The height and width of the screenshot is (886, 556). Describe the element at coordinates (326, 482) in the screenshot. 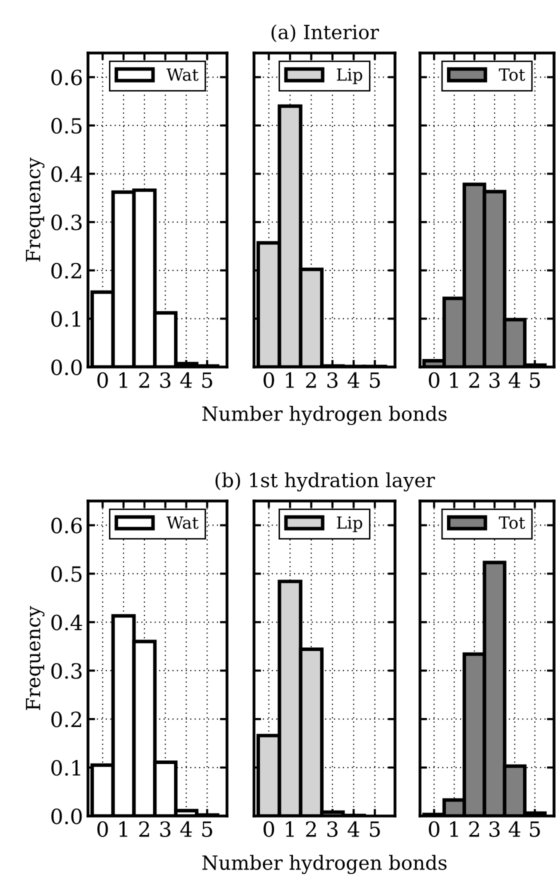

I see `chart-title: (b) 1st hydration layer` at that location.